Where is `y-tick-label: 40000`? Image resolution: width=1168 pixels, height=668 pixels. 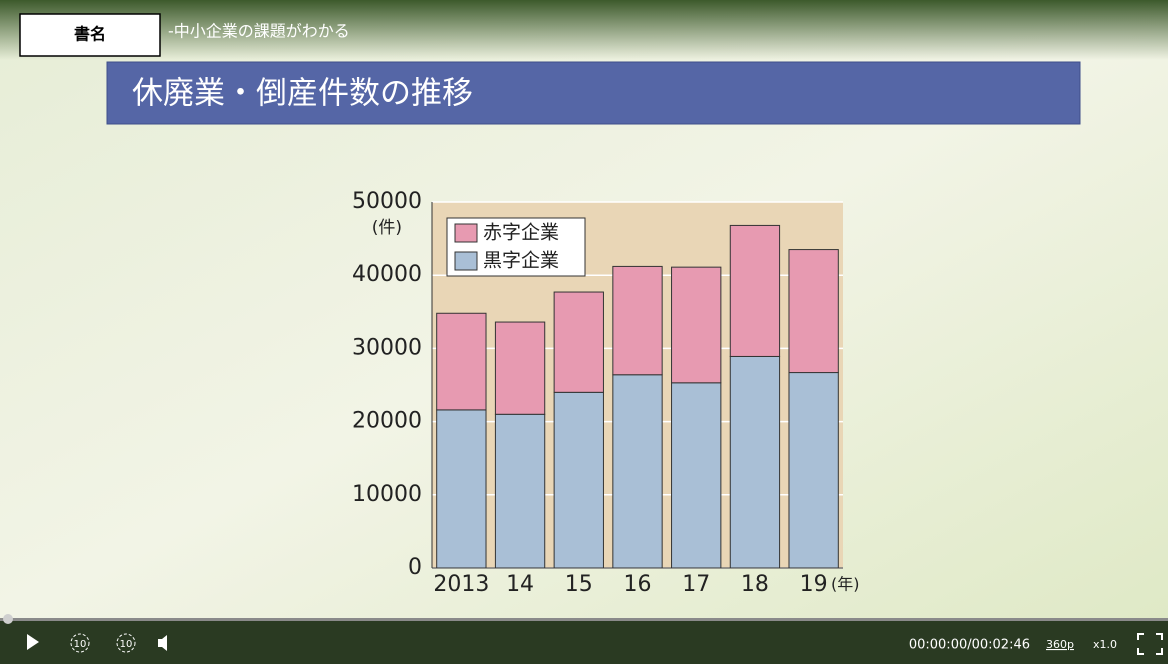 y-tick-label: 40000 is located at coordinates (387, 274).